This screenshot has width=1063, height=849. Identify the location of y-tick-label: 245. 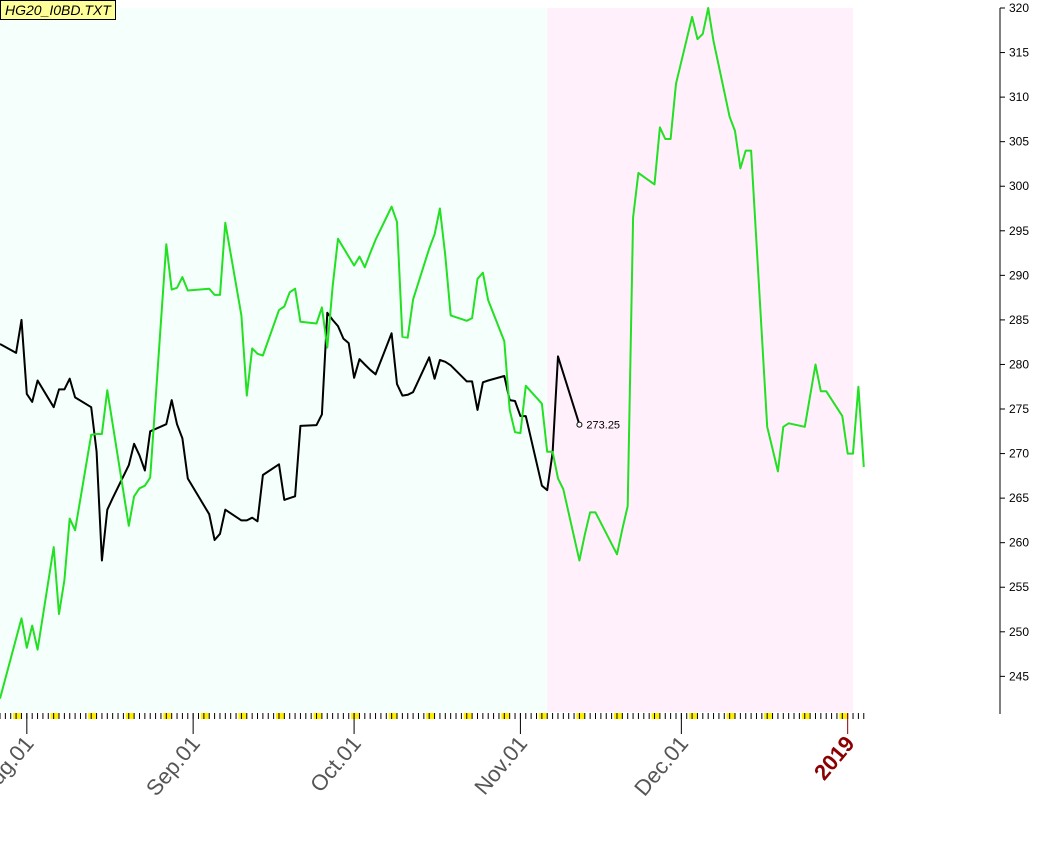
(1019, 676).